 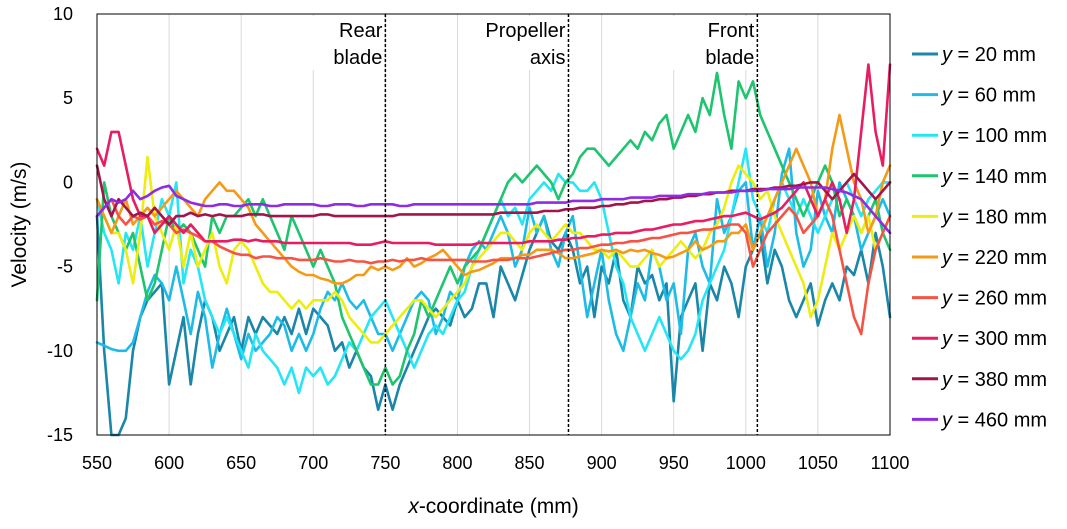 I want to click on legend-label-3: y = 100 mm, so click(x=993, y=136).